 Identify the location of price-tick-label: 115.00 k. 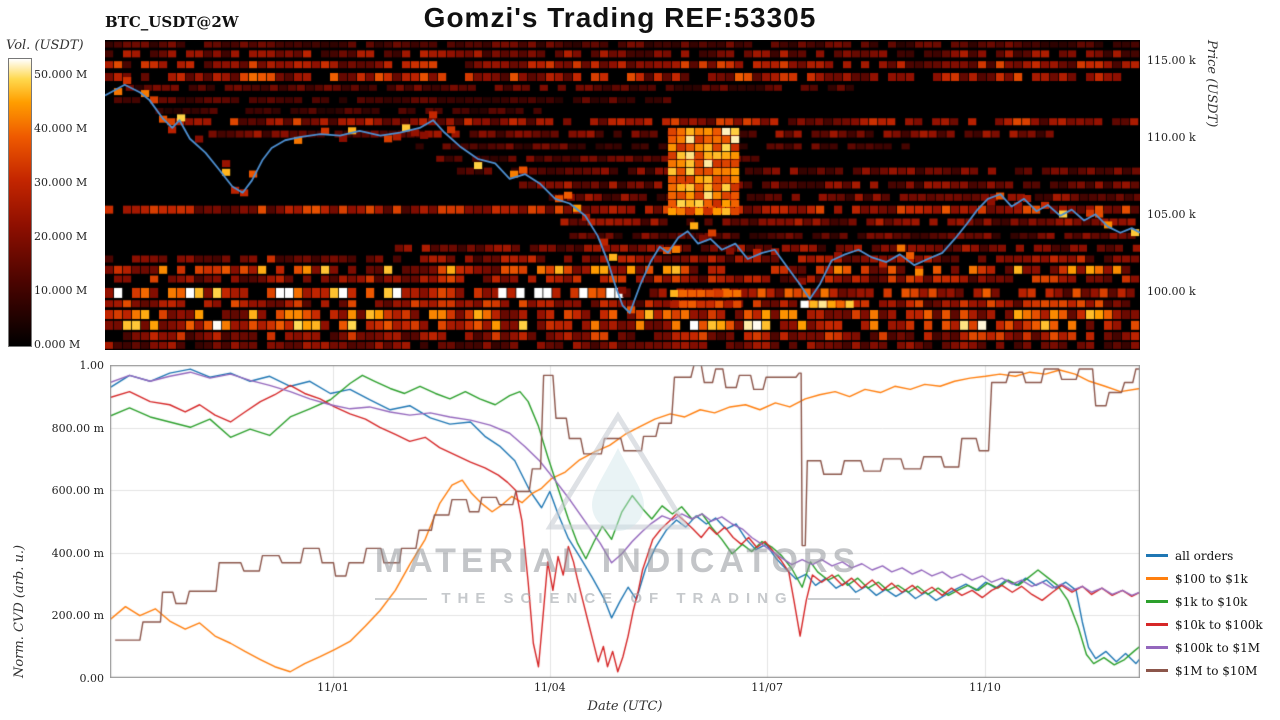
(1171, 61).